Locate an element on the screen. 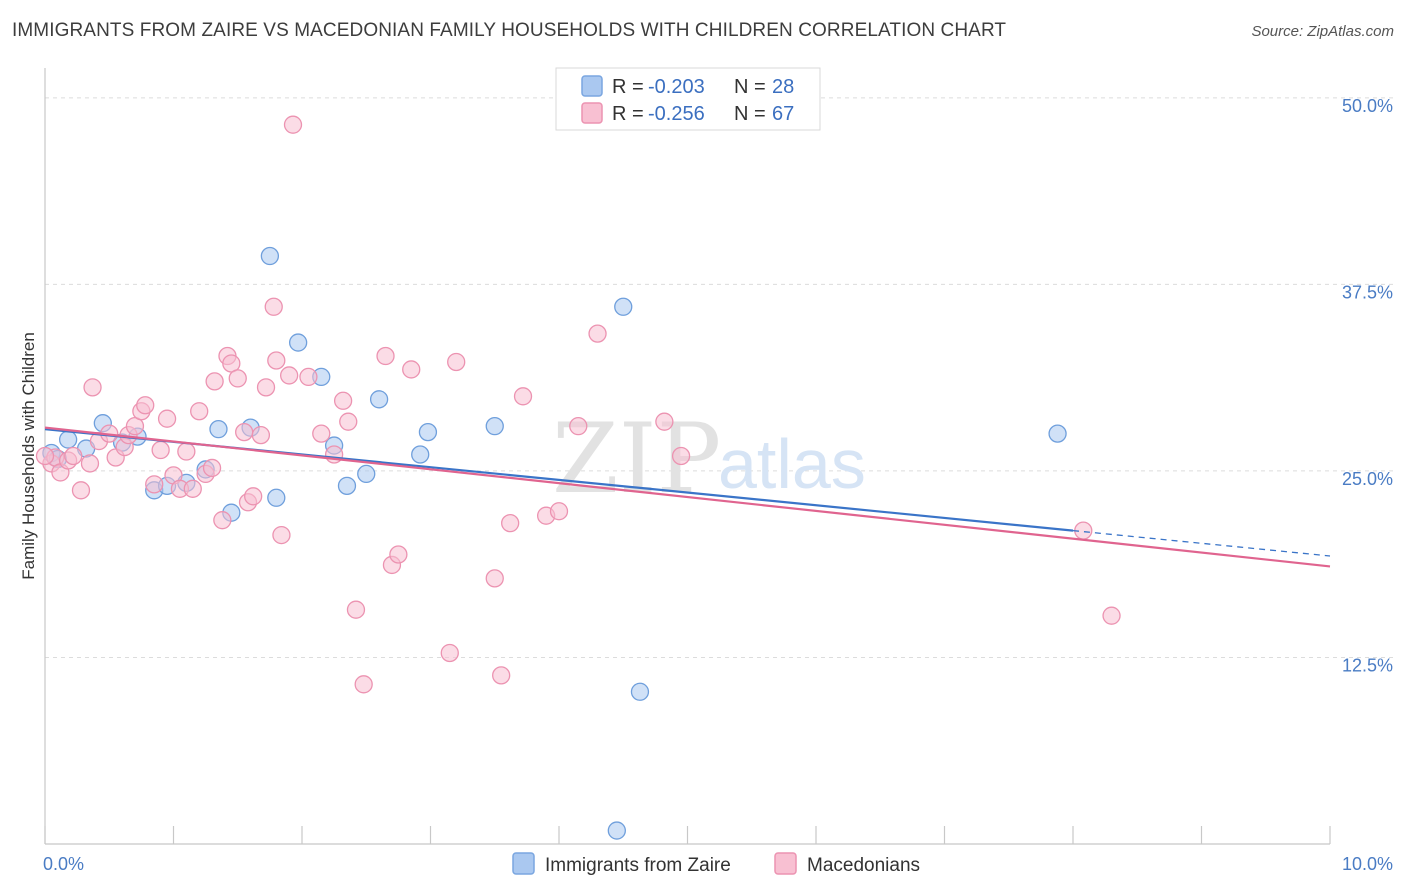  legend-r-value-zaire: -0.203 is located at coordinates (676, 87).